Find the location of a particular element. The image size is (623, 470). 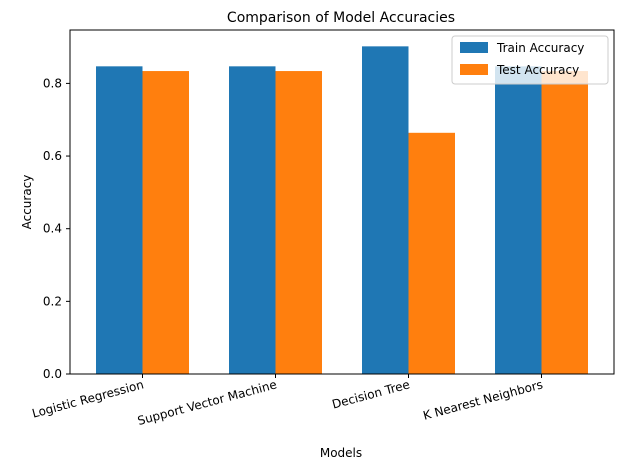

y-axis: 0.0 0.2 0.4 0.6 0.8 is located at coordinates (56, 228).